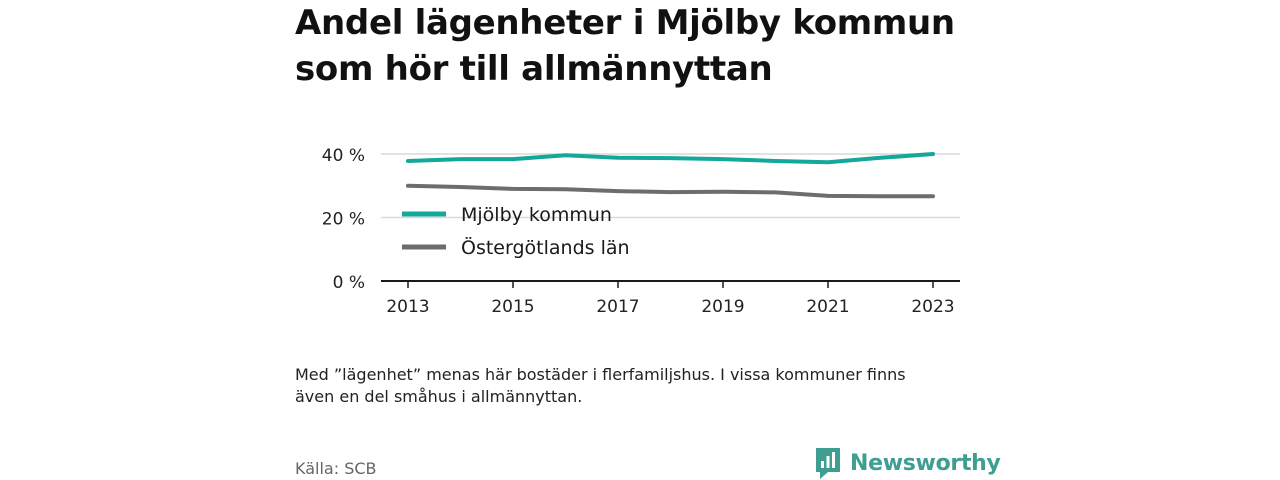  I want to click on newsworthy-logo-icon, so click(828, 463).